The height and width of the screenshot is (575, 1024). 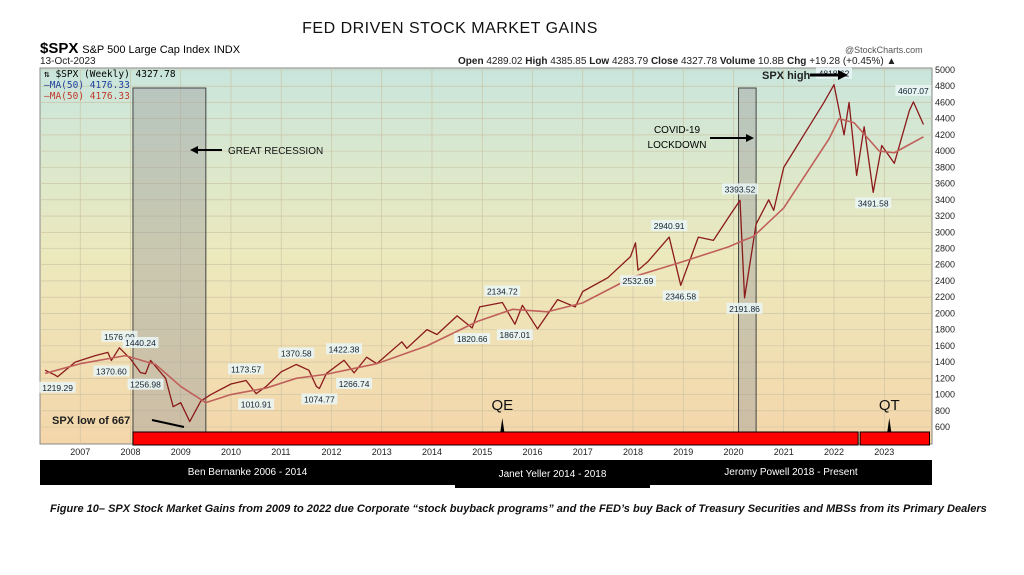 I want to click on y-tick-label: 4200, so click(x=945, y=135).